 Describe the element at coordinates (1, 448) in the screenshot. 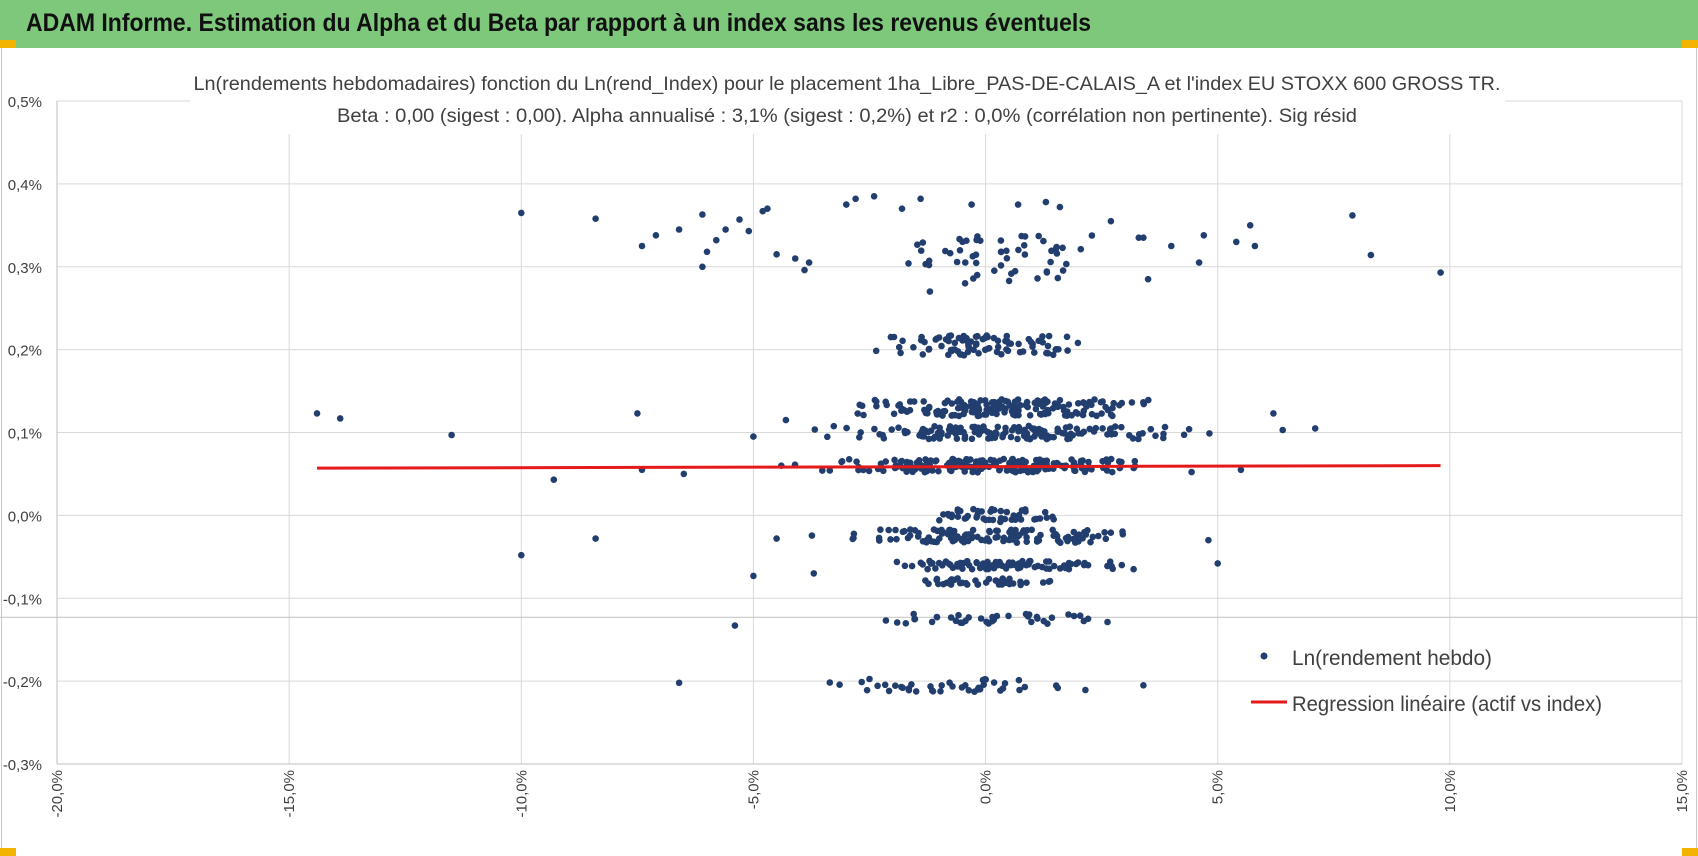

I see `frame-left` at that location.